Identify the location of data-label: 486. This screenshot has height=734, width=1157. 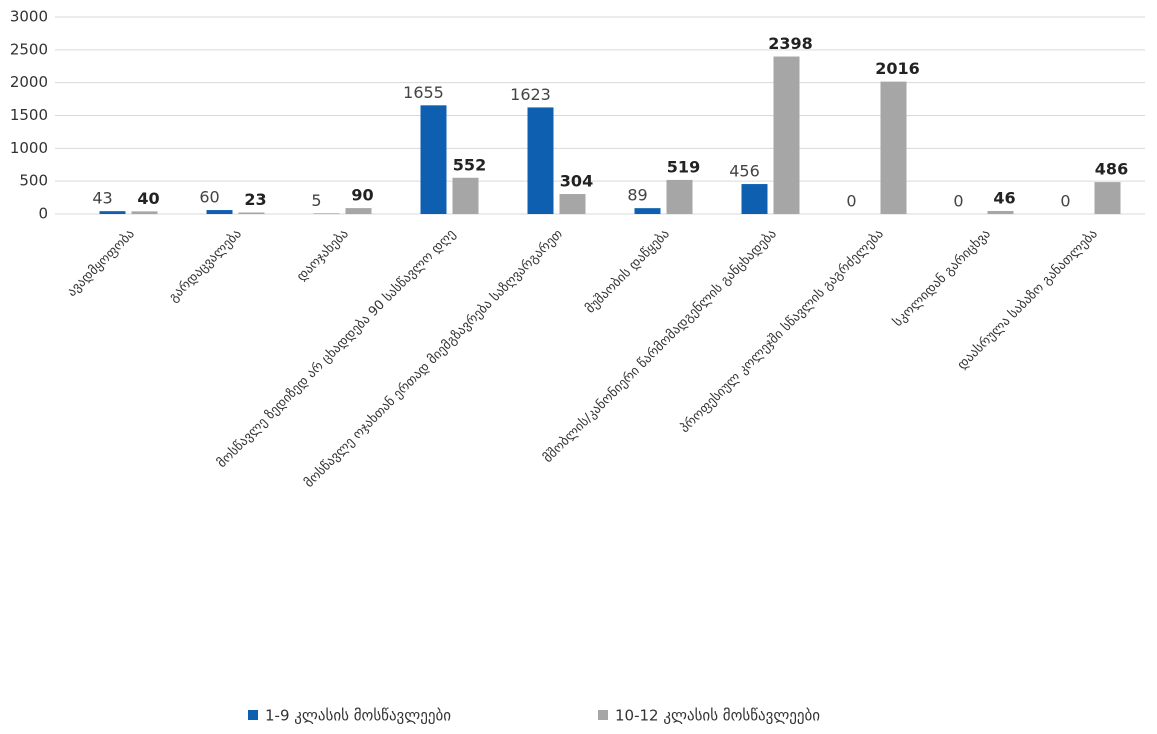
(1111, 169).